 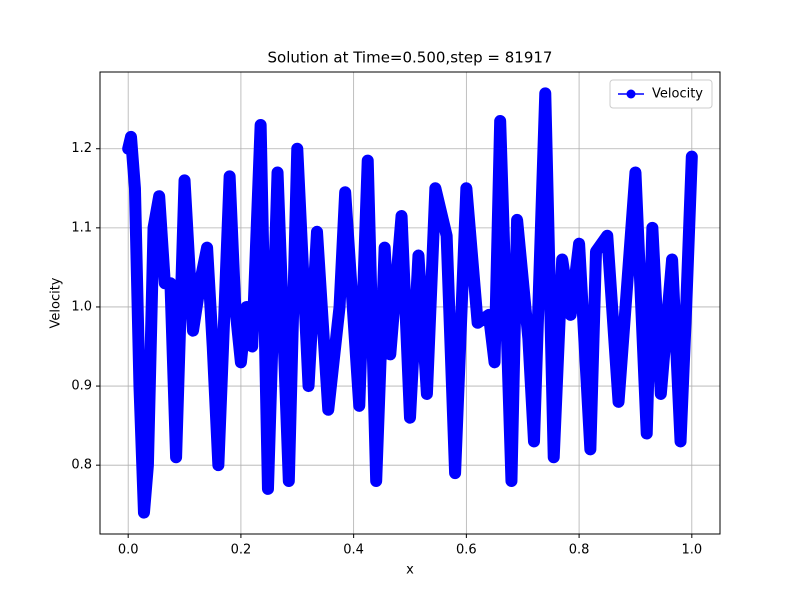 What do you see at coordinates (81, 465) in the screenshot?
I see `y-tick-label: 0.8` at bounding box center [81, 465].